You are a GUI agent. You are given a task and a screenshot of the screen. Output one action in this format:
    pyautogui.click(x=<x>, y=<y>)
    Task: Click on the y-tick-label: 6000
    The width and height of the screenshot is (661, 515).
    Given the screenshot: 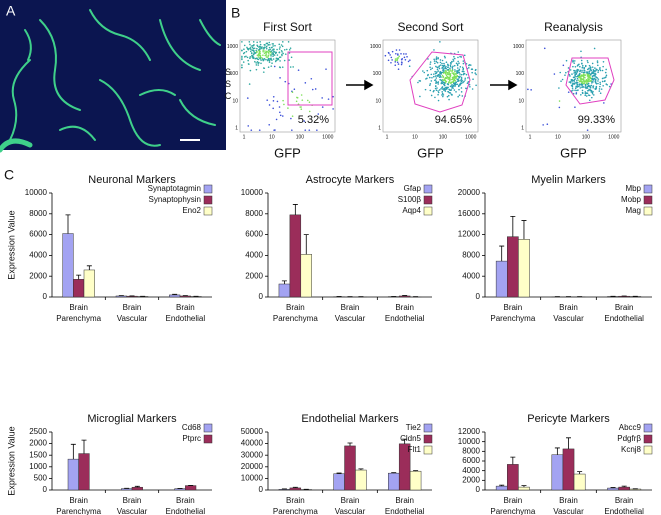 What is the action you would take?
    pyautogui.click(x=38, y=234)
    